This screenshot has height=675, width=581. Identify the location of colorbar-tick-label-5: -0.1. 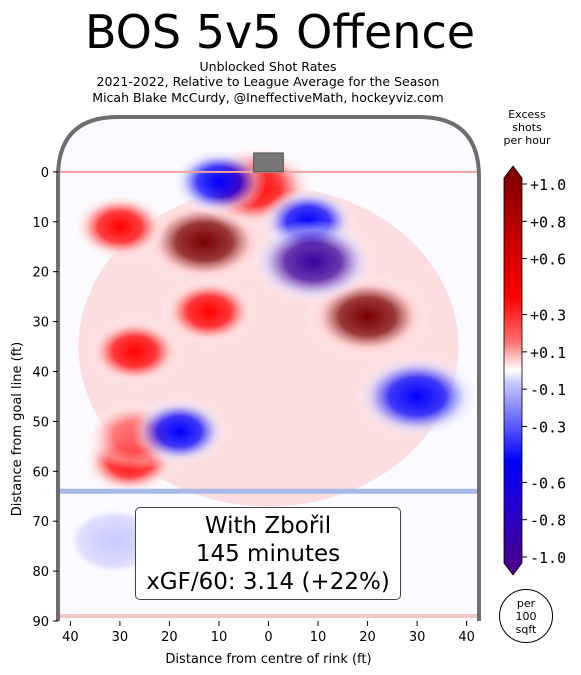
(548, 390).